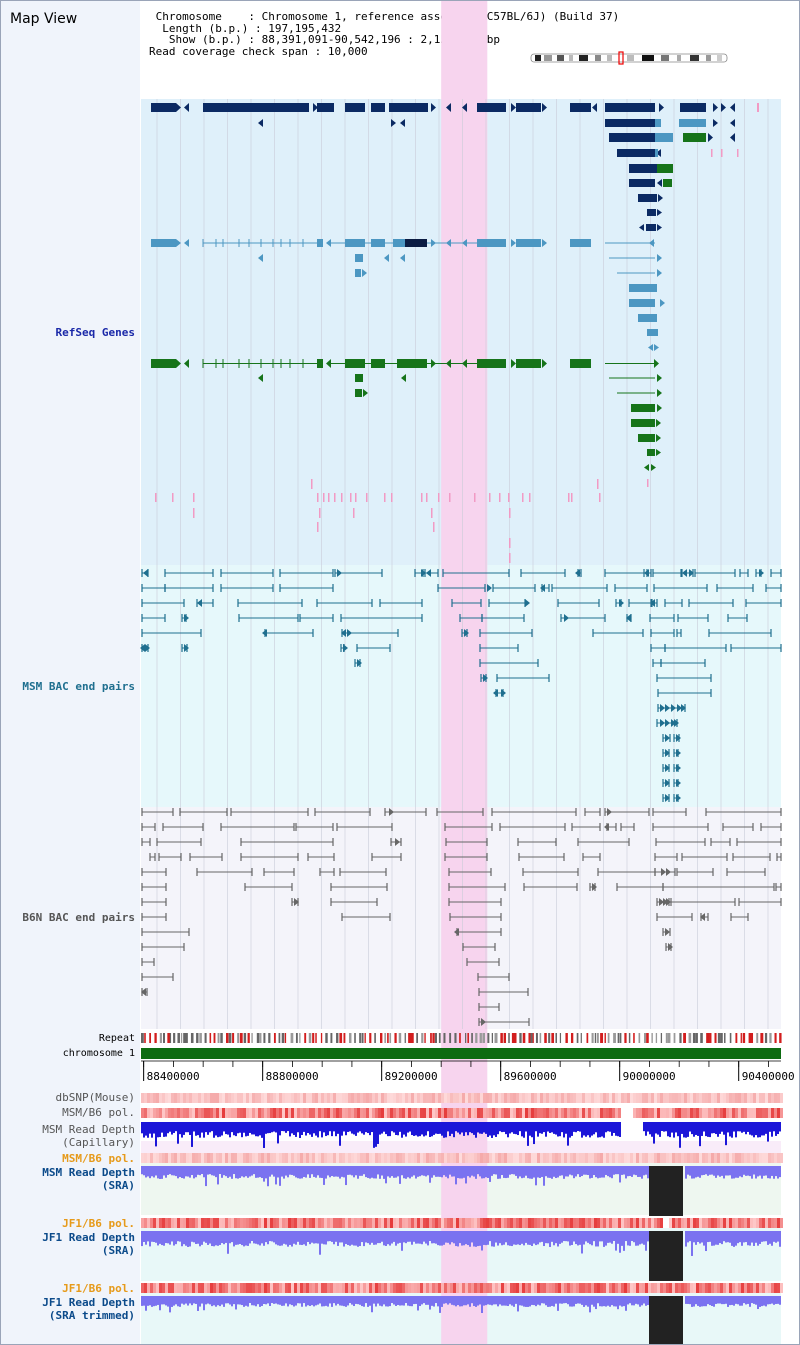 The height and width of the screenshot is (1345, 800). I want to click on msm-b6-pol-label: MSM/B6 pol., so click(98, 1112).